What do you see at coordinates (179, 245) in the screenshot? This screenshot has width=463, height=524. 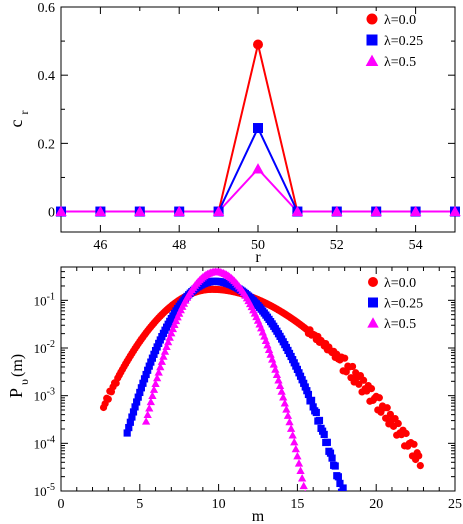 I see `x-tick-label: 48` at bounding box center [179, 245].